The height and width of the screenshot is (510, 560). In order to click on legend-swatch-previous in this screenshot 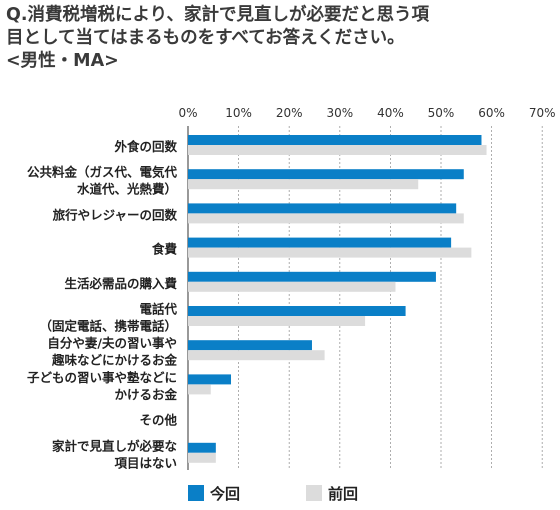, I will do `click(314, 493)`.